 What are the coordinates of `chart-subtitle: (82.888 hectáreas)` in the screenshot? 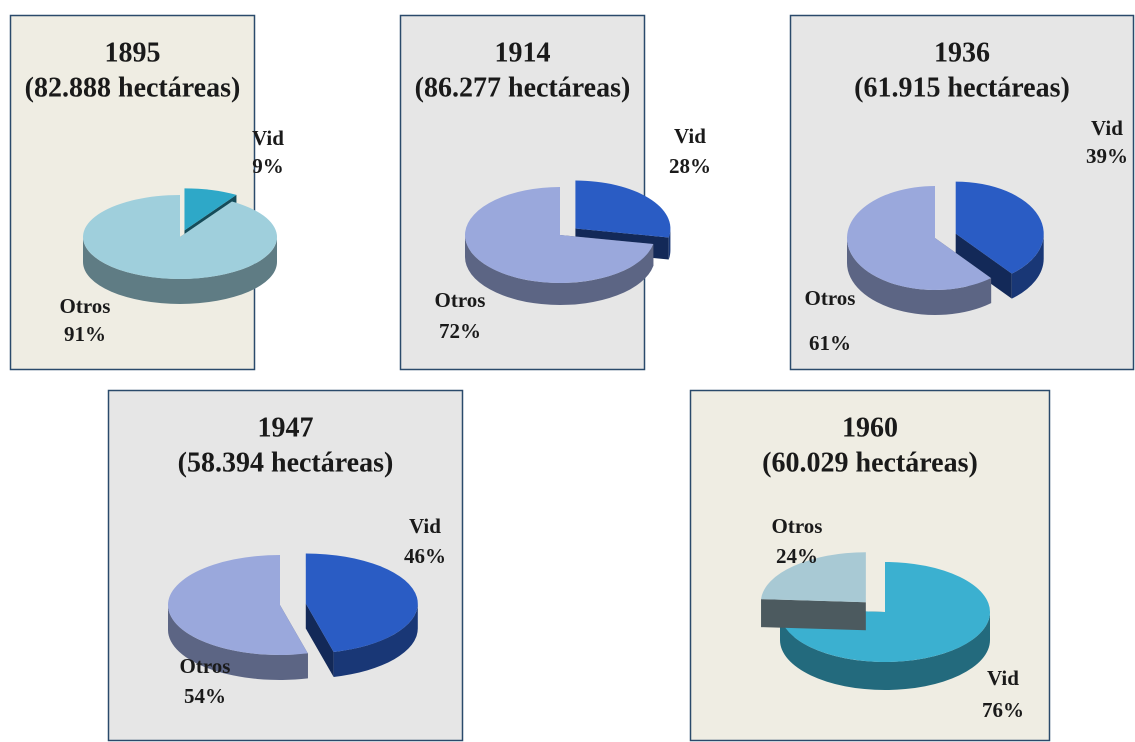 It's located at (133, 87).